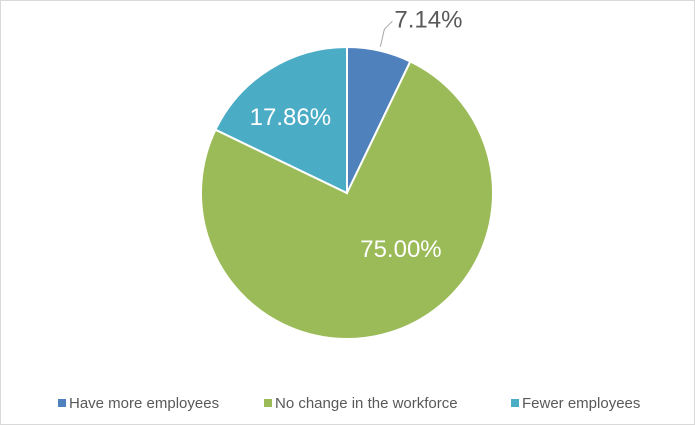 The height and width of the screenshot is (425, 695). What do you see at coordinates (144, 403) in the screenshot?
I see `legend-label: Have more employees` at bounding box center [144, 403].